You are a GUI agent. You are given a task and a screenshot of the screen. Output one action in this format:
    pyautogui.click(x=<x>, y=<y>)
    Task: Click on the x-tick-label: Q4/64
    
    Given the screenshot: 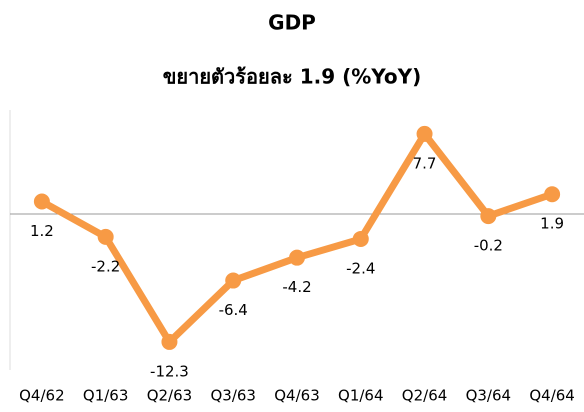 What is the action you would take?
    pyautogui.click(x=552, y=396)
    